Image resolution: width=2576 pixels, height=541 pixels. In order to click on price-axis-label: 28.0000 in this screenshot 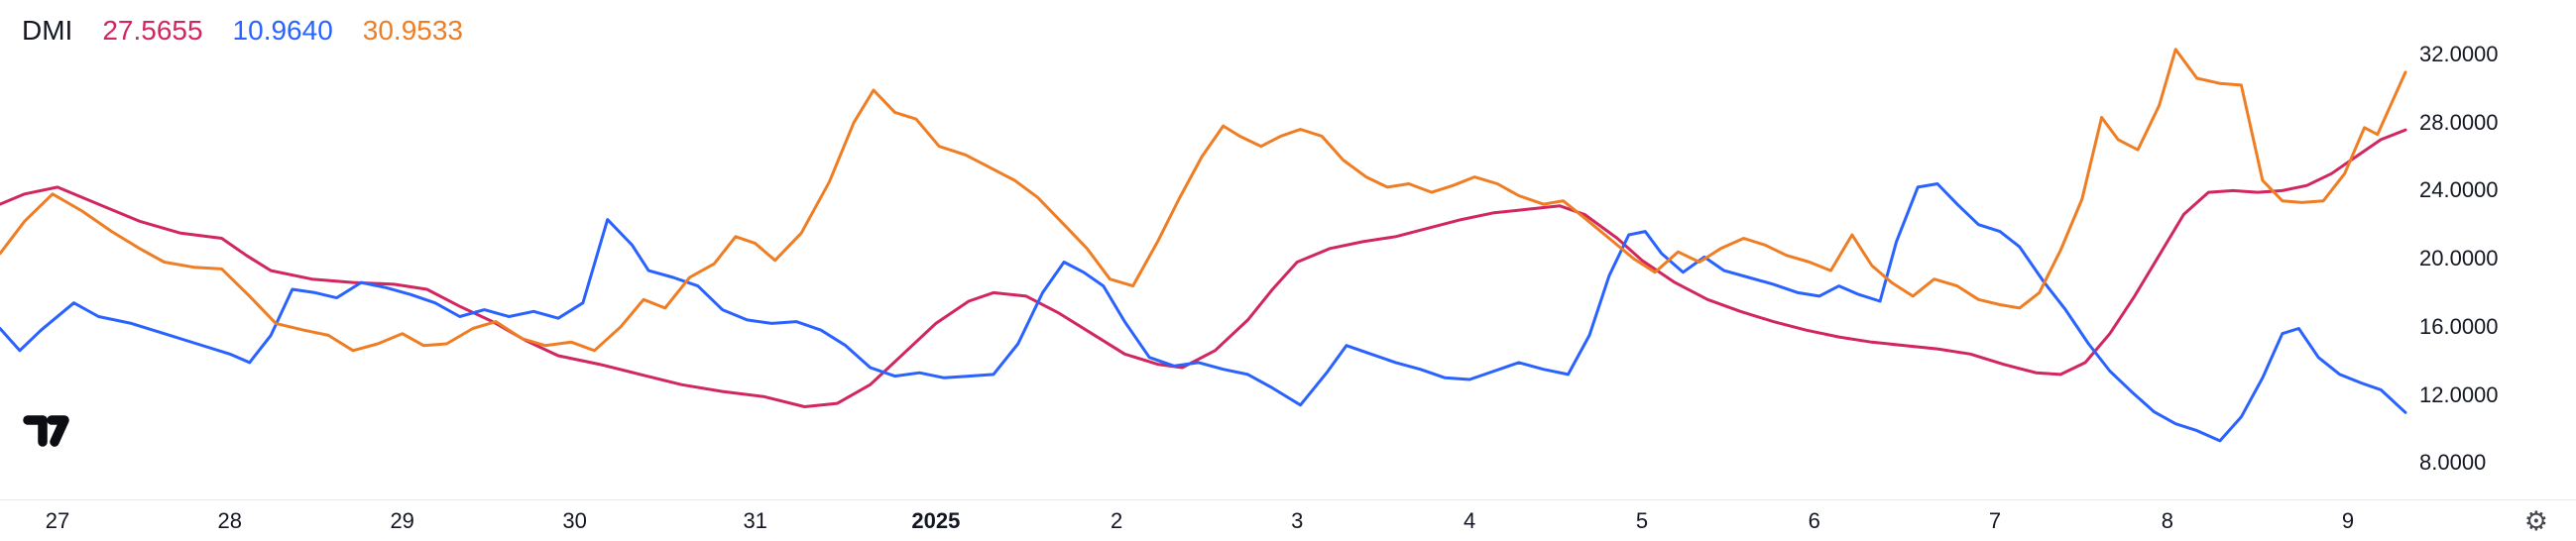, I will do `click(2459, 122)`.